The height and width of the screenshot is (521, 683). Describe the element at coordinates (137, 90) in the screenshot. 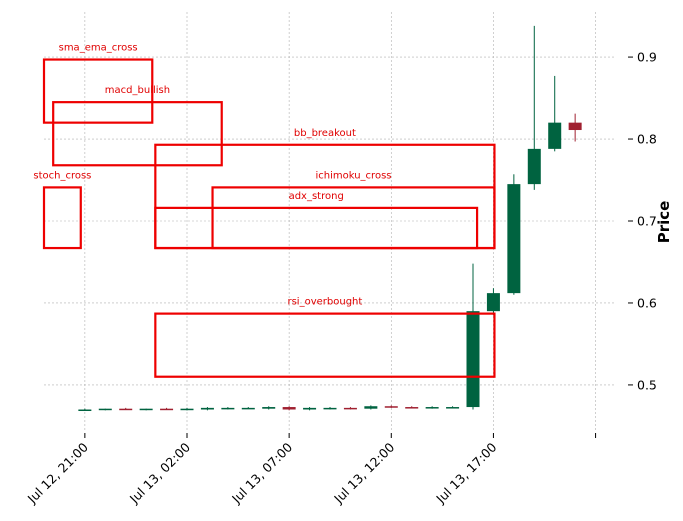

I see `annotation-label: macd_bullish` at that location.